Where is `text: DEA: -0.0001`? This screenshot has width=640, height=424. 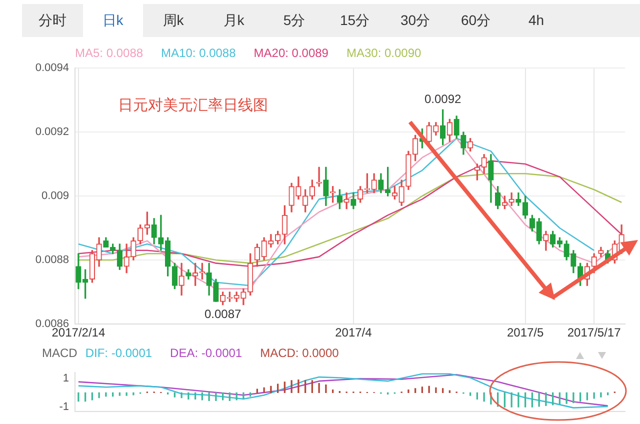
text: DEA: -0.0001 is located at coordinates (206, 353).